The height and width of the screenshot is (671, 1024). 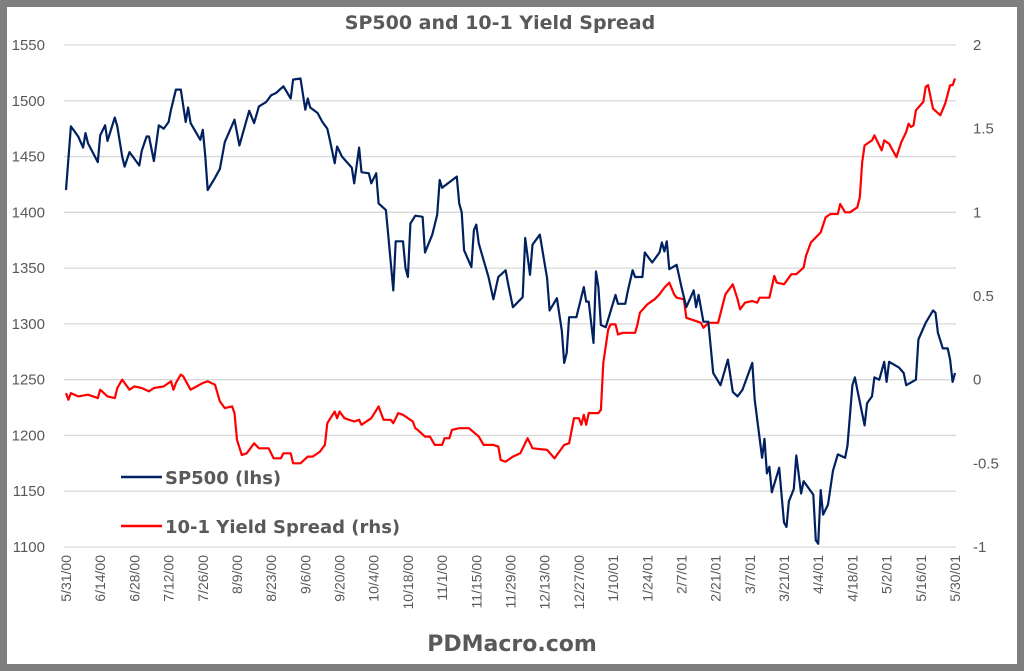 I want to click on left-y-tick-label: 1300, so click(x=28, y=324).